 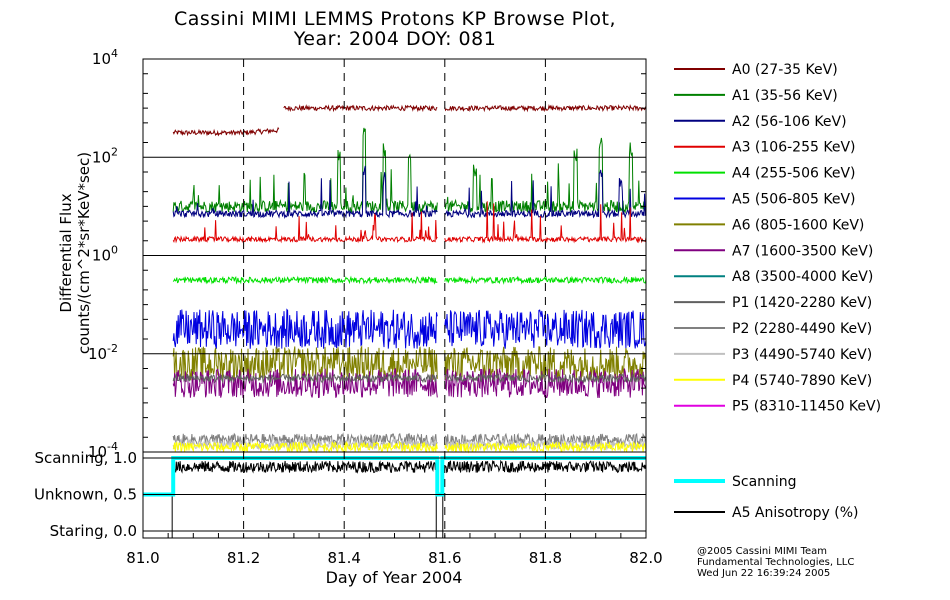 I want to click on legend-label: A6 (805-1600 KeV), so click(x=798, y=225).